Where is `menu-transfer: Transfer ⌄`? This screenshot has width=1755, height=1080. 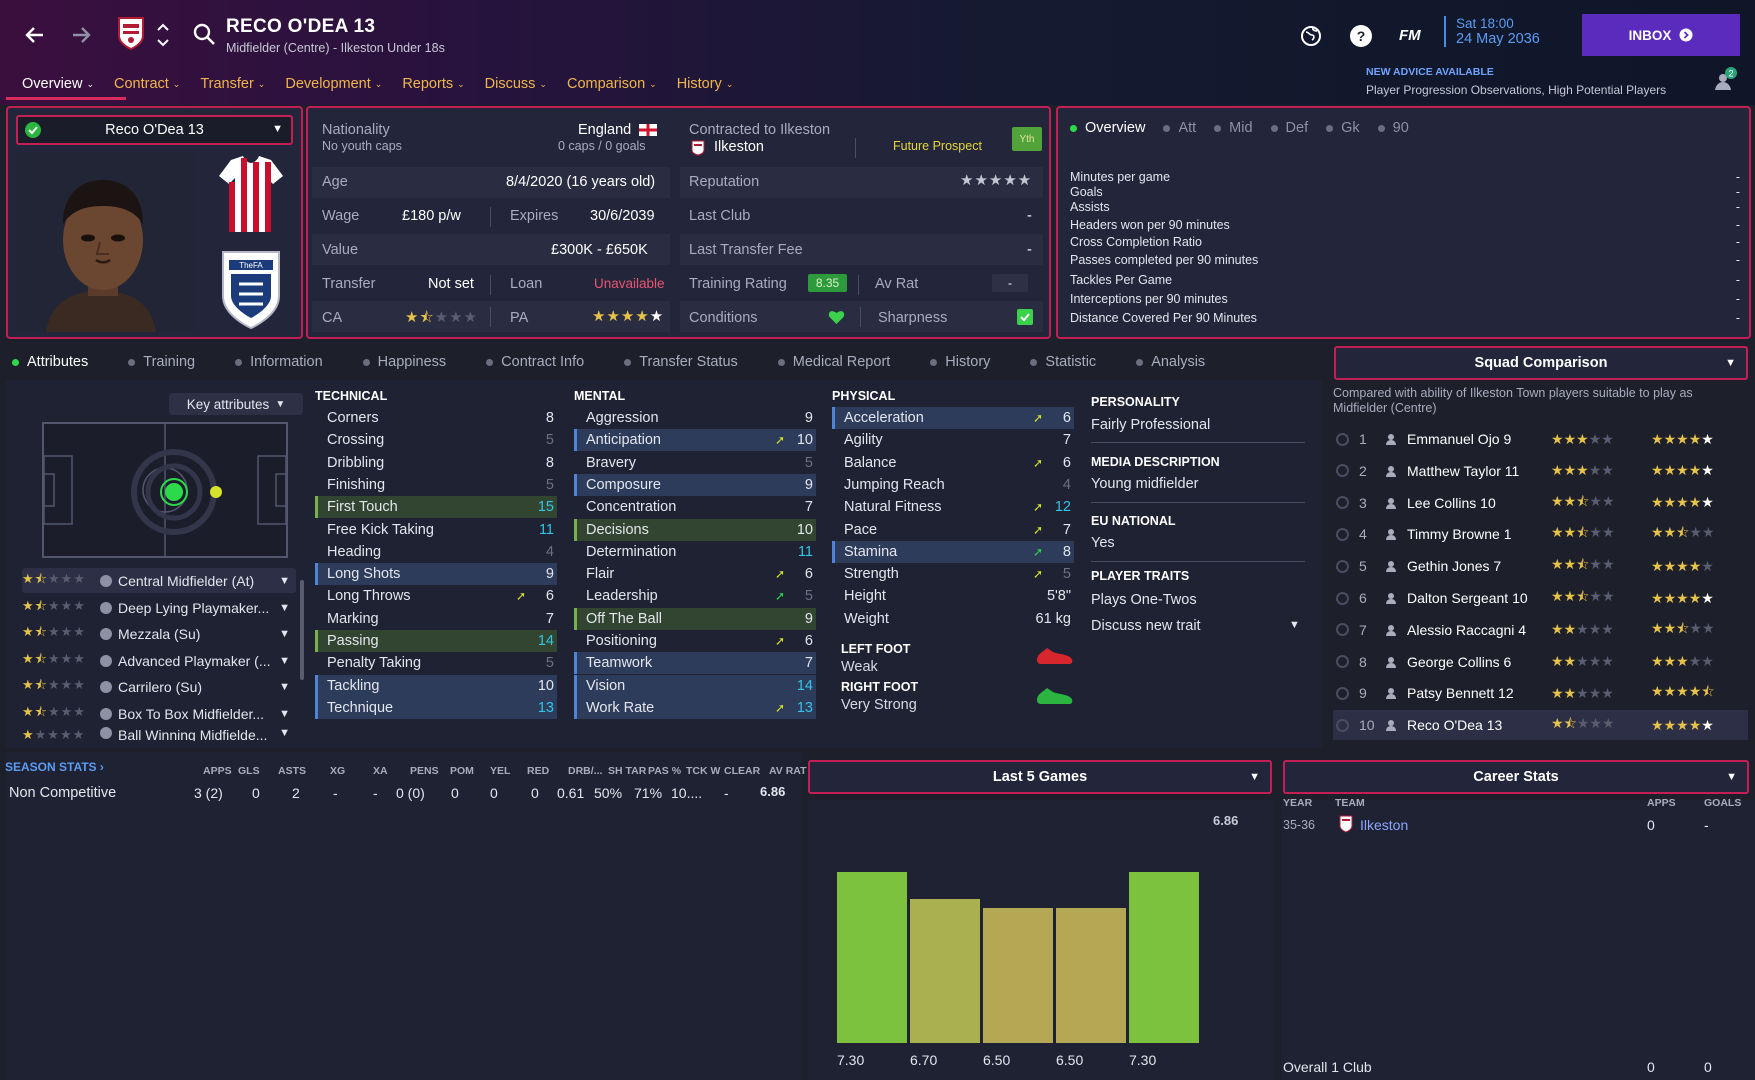 menu-transfer: Transfer ⌄ is located at coordinates (233, 84).